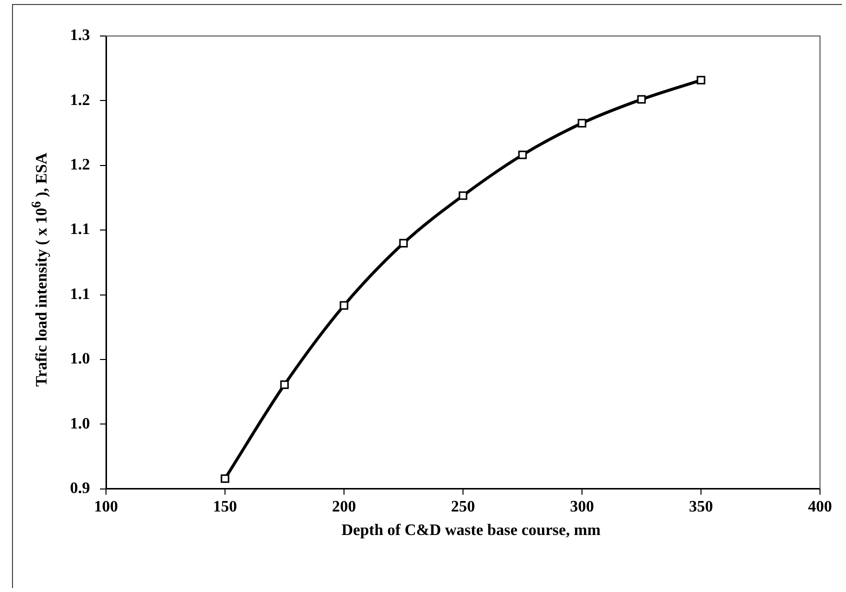  Describe the element at coordinates (225, 507) in the screenshot. I see `x-tick-label: 150` at that location.